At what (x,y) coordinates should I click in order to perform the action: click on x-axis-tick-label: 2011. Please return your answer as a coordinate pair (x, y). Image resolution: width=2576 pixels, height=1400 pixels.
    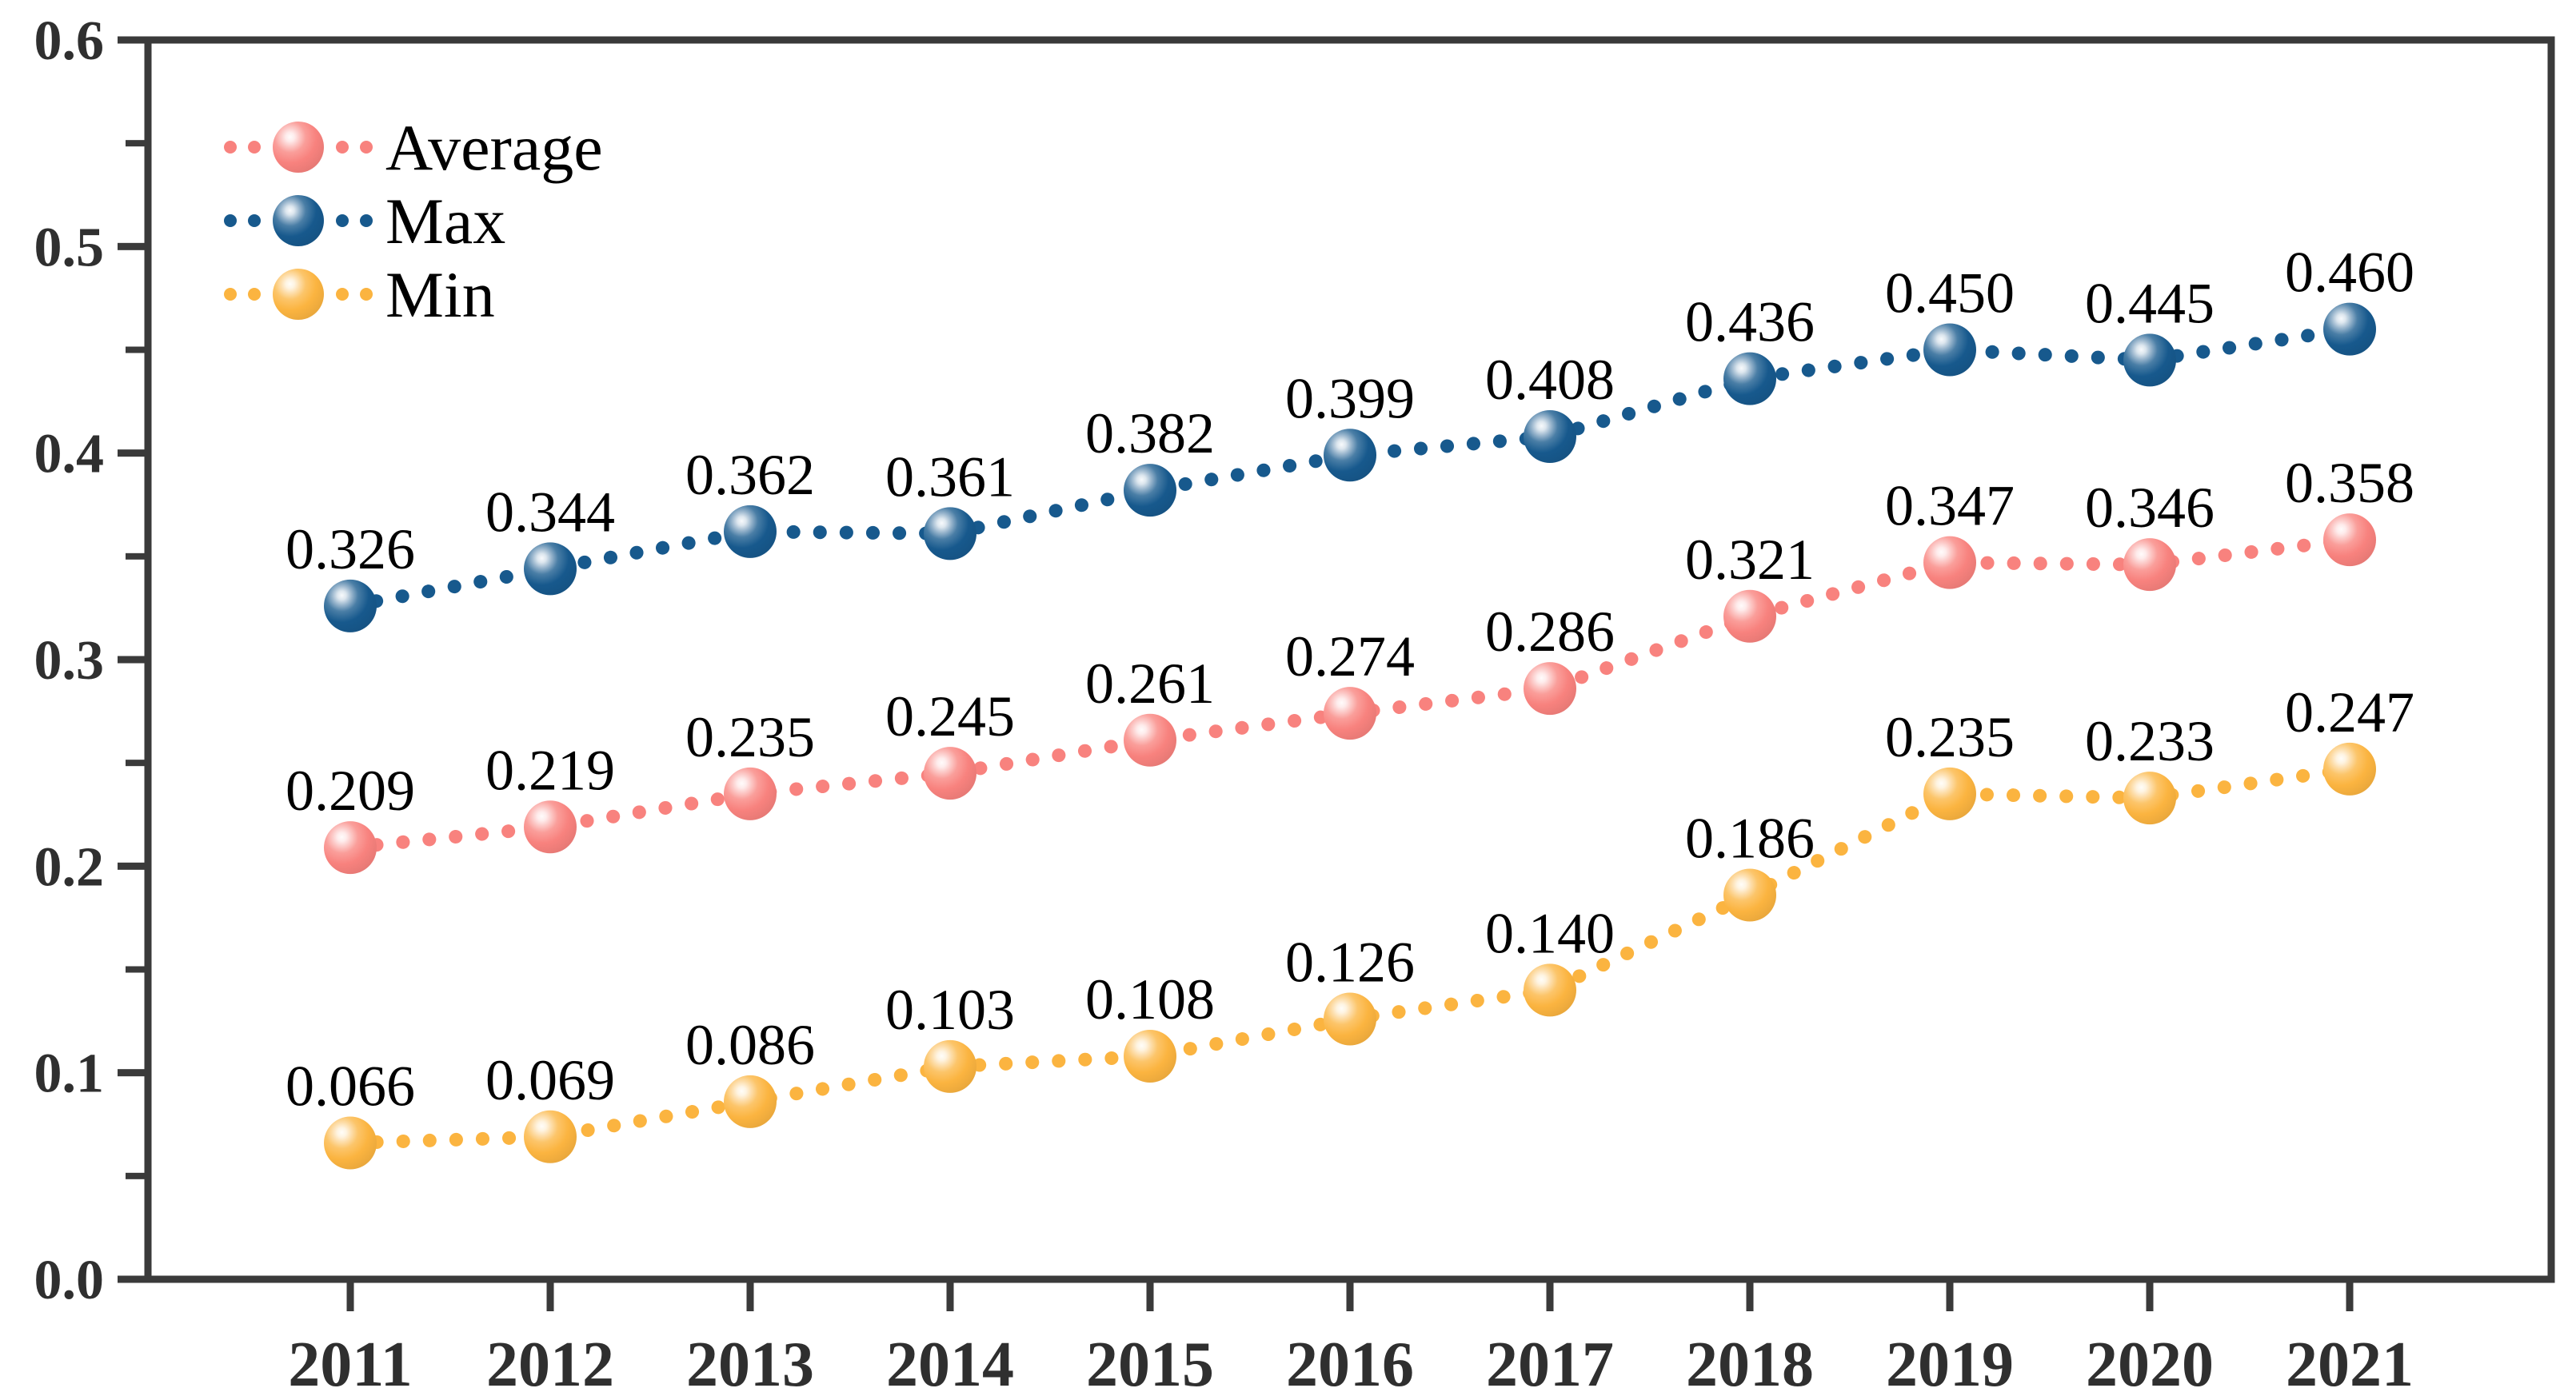
    Looking at the image, I should click on (350, 1365).